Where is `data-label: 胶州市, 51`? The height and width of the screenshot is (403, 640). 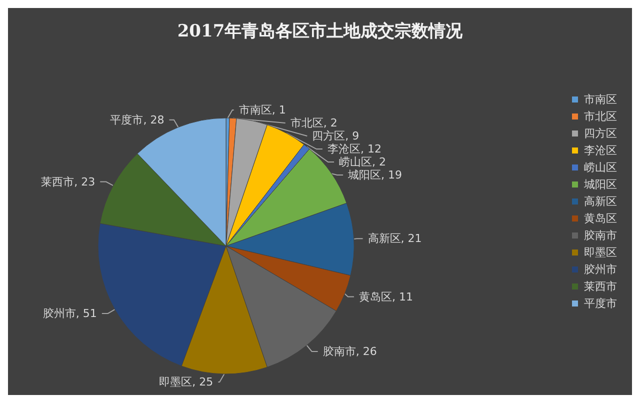 data-label: 胶州市, 51 is located at coordinates (69, 313).